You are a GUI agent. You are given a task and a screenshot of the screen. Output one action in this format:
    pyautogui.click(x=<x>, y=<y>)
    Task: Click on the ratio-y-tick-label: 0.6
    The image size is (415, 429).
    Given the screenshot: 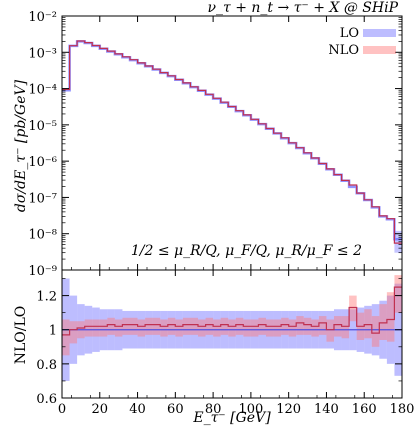 What is the action you would take?
    pyautogui.click(x=46, y=399)
    